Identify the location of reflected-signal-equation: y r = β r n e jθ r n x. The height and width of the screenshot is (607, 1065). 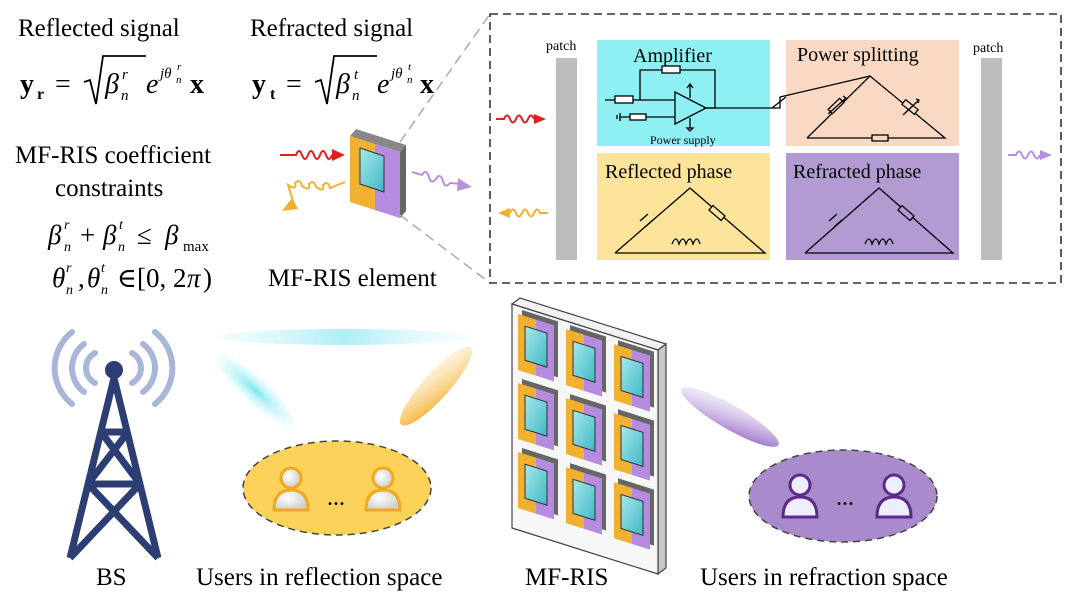
(112, 80).